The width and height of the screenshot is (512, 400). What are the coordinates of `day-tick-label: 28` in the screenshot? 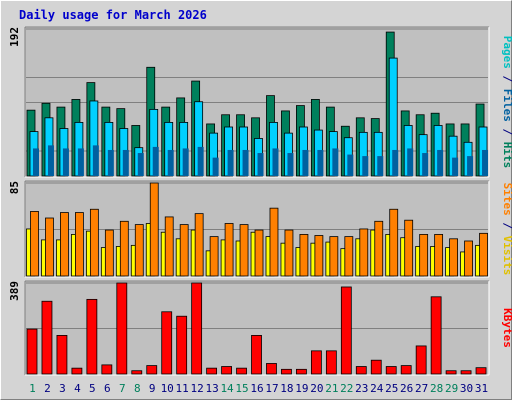 It's located at (436, 388).